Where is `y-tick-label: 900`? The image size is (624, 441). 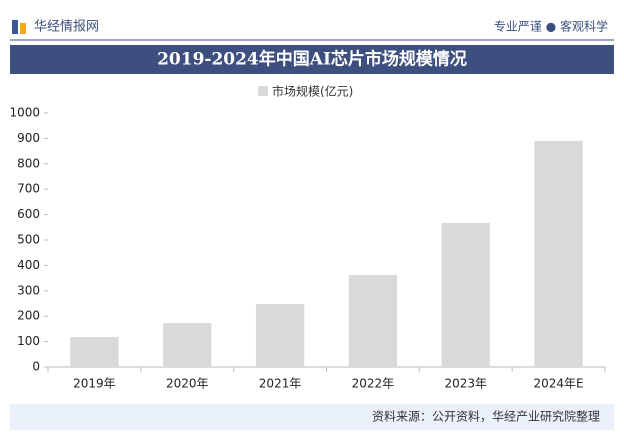
y-tick-label: 900 is located at coordinates (28, 138).